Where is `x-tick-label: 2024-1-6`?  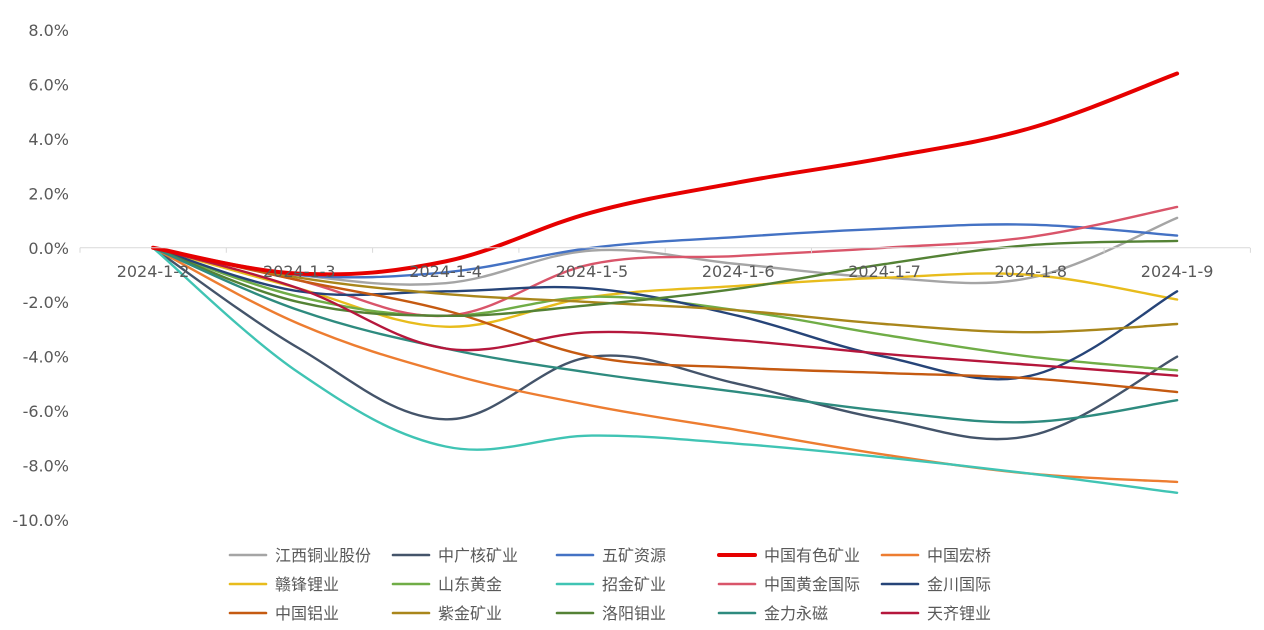 x-tick-label: 2024-1-6 is located at coordinates (738, 271).